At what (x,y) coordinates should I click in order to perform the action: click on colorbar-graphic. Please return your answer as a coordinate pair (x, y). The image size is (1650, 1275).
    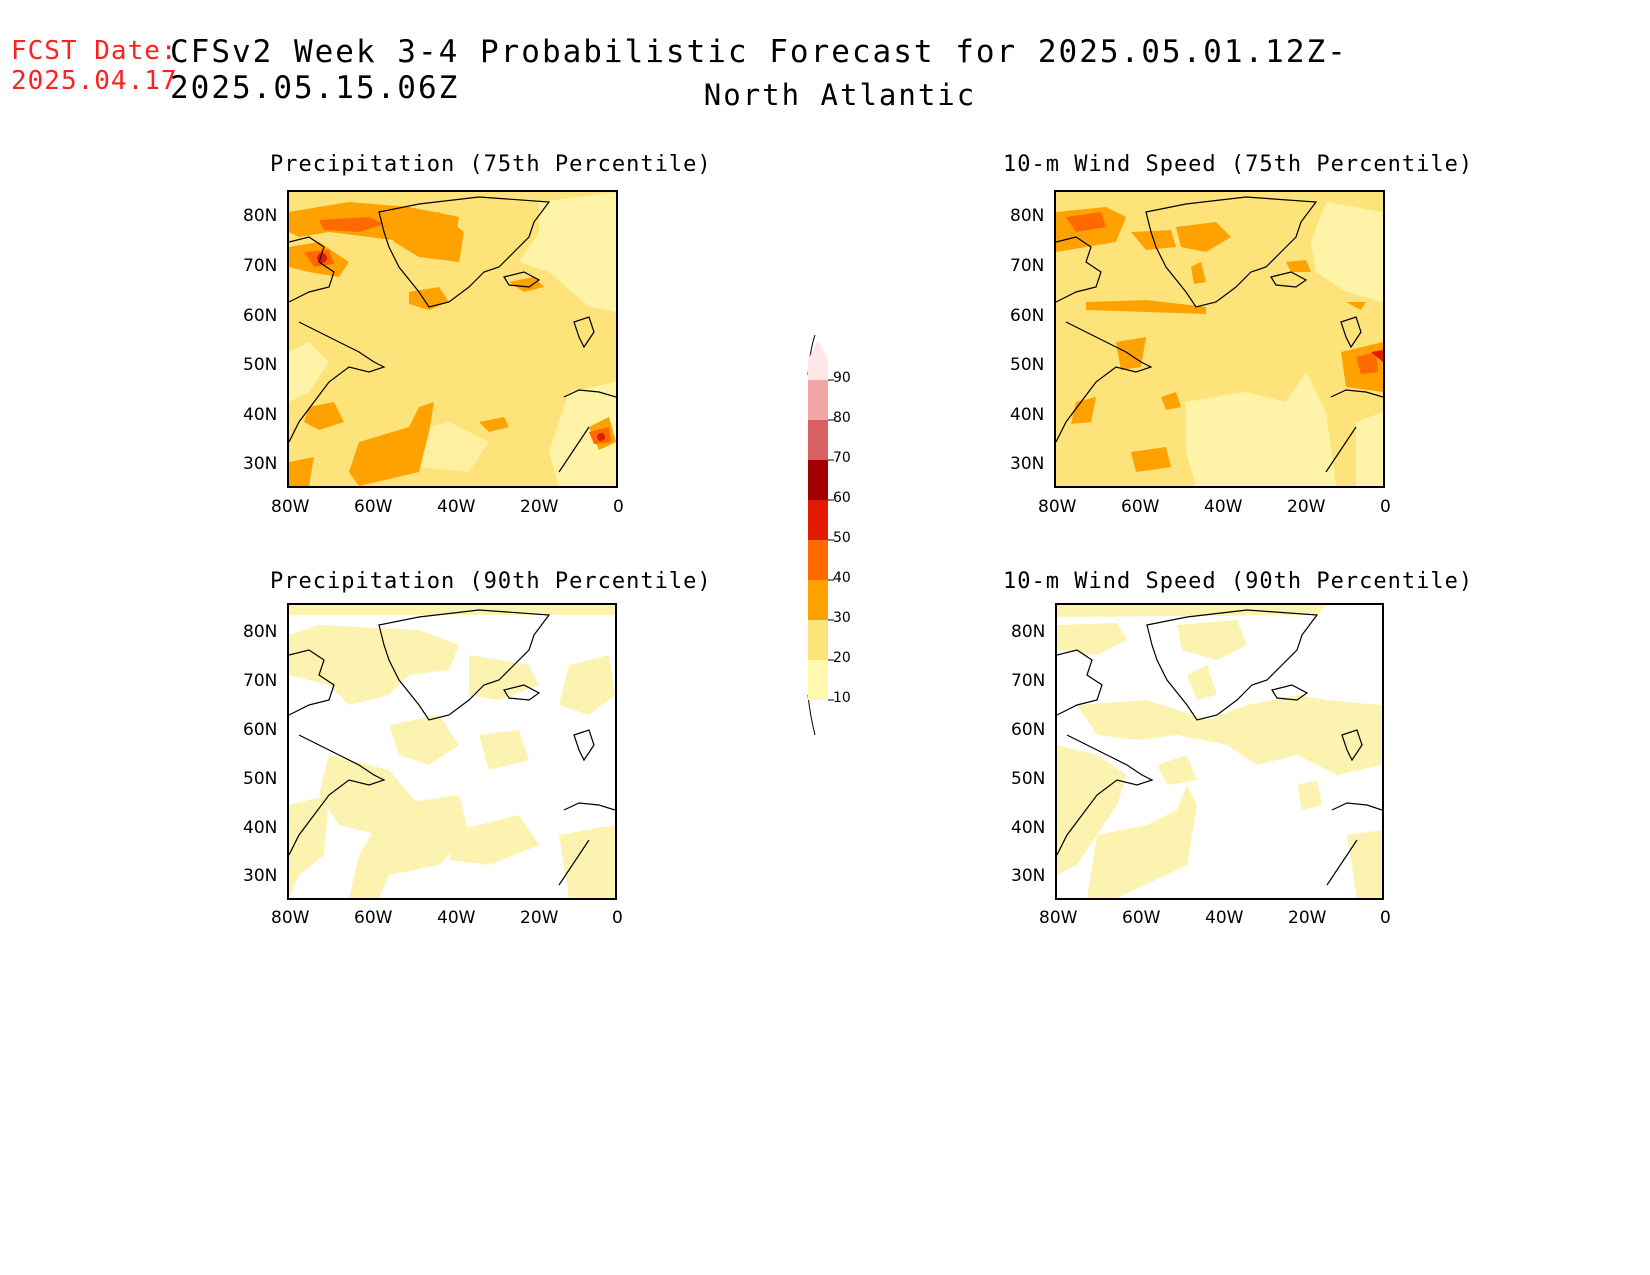
    Looking at the image, I should click on (820, 535).